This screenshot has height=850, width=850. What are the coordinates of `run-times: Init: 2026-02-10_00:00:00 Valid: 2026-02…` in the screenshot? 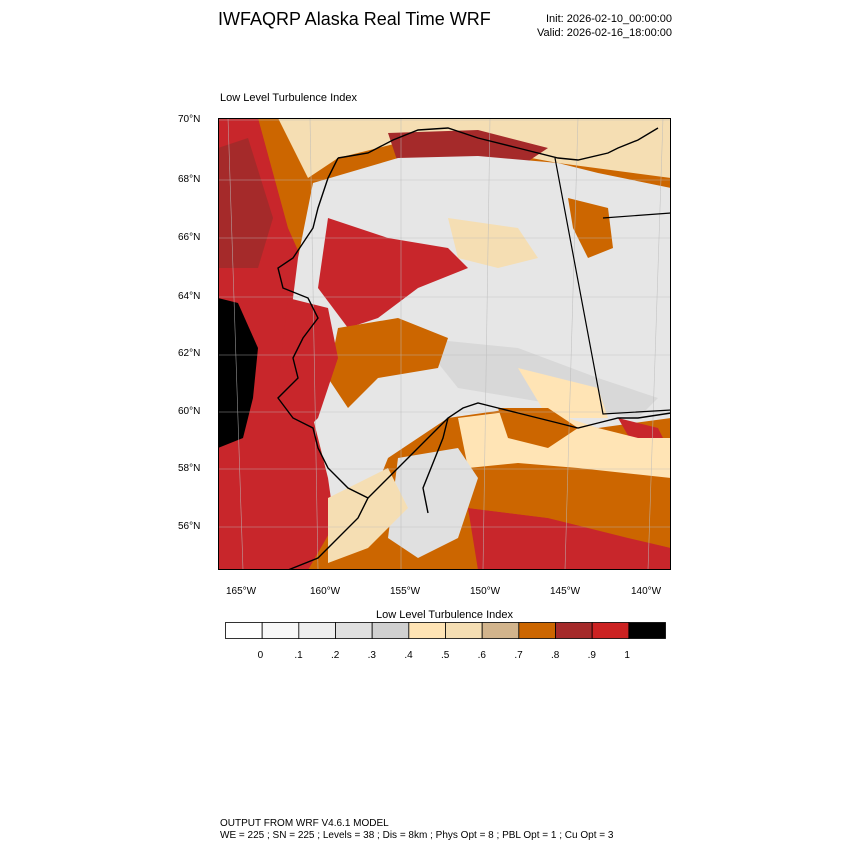 It's located at (604, 26).